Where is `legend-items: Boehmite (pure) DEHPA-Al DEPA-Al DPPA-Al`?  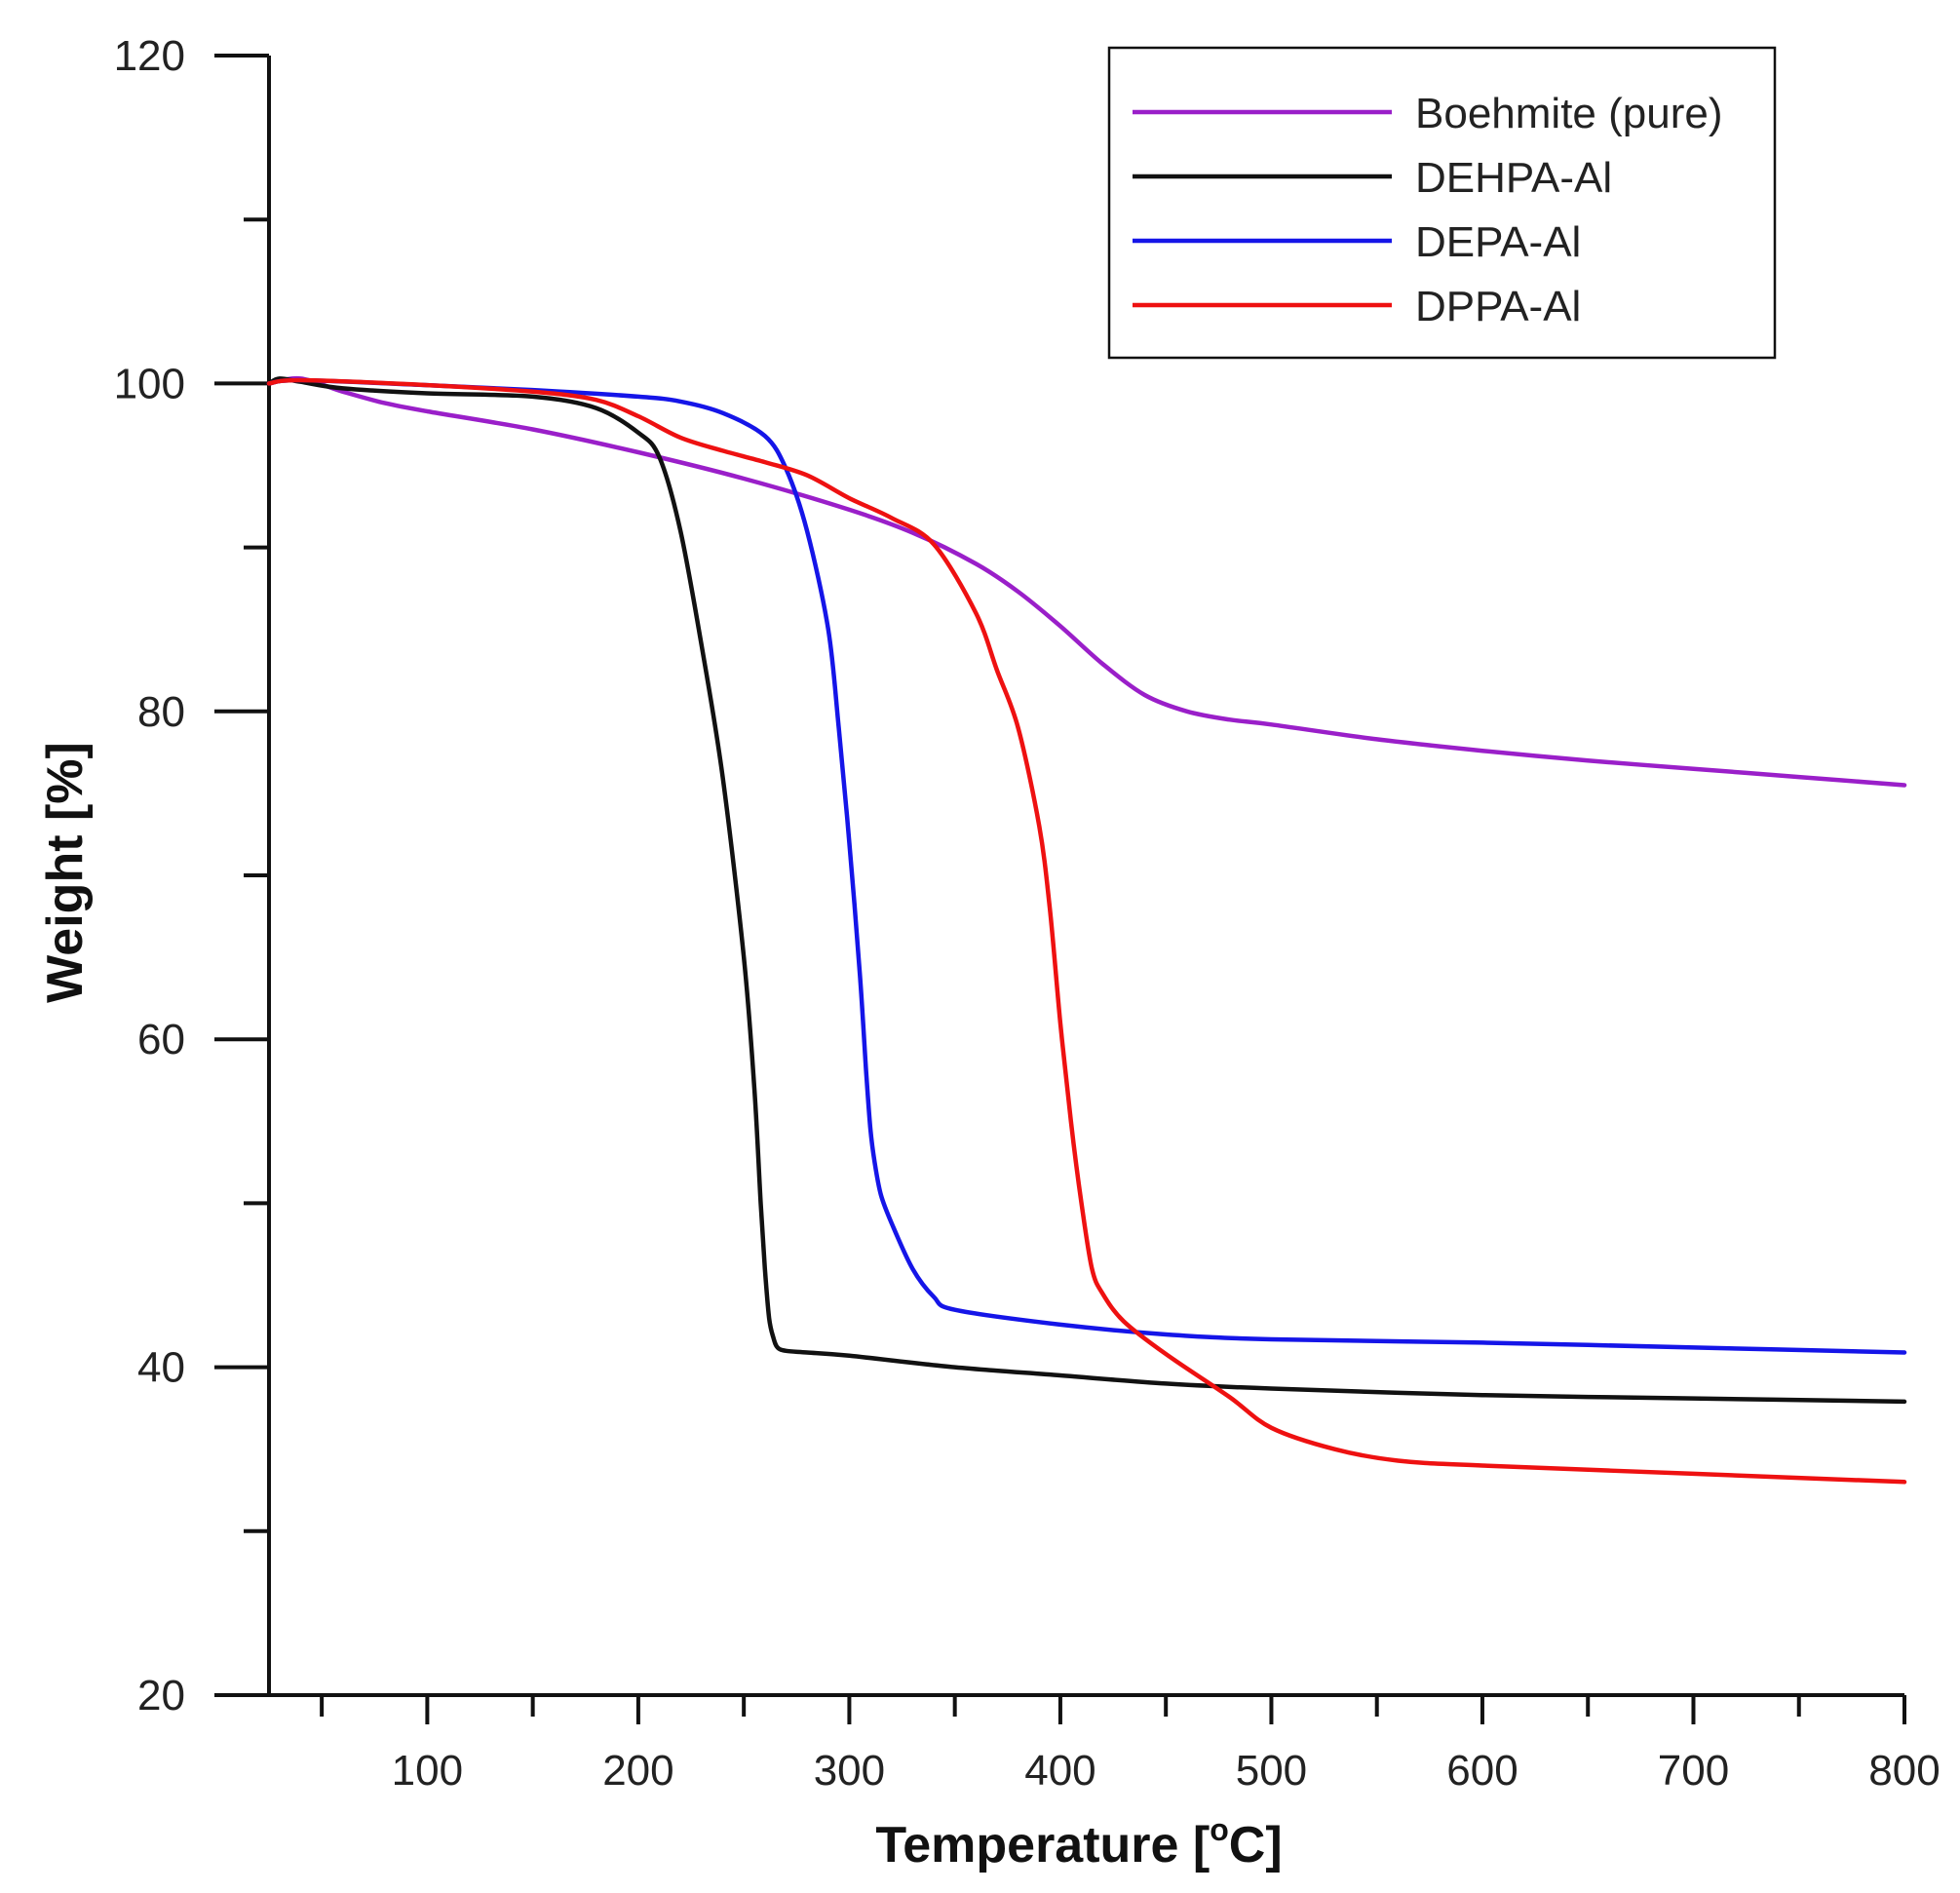 legend-items: Boehmite (pure) DEHPA-Al DEPA-Al DPPA-Al is located at coordinates (1427, 210).